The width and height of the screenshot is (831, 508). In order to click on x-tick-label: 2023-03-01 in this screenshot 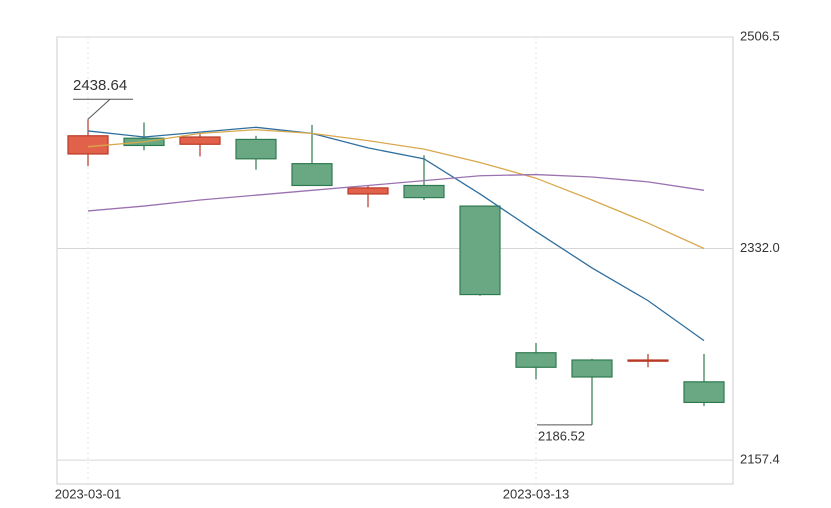, I will do `click(88, 493)`.